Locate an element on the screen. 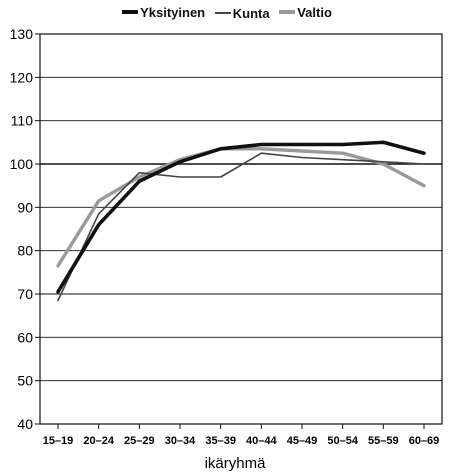  y-tick-label-40: 40 is located at coordinates (25, 424).